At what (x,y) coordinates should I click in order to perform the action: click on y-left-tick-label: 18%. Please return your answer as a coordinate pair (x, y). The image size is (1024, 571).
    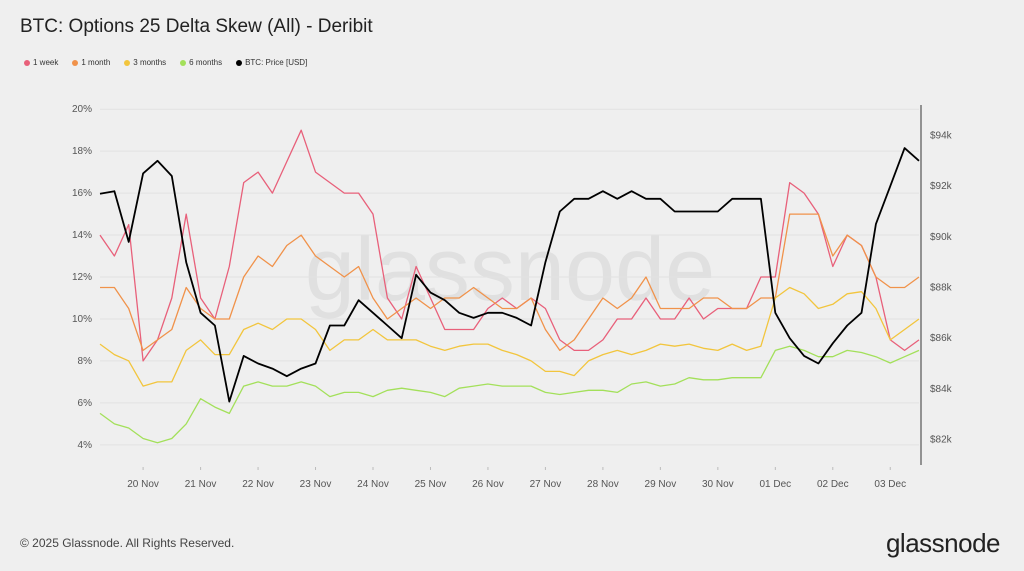
    Looking at the image, I should click on (82, 151).